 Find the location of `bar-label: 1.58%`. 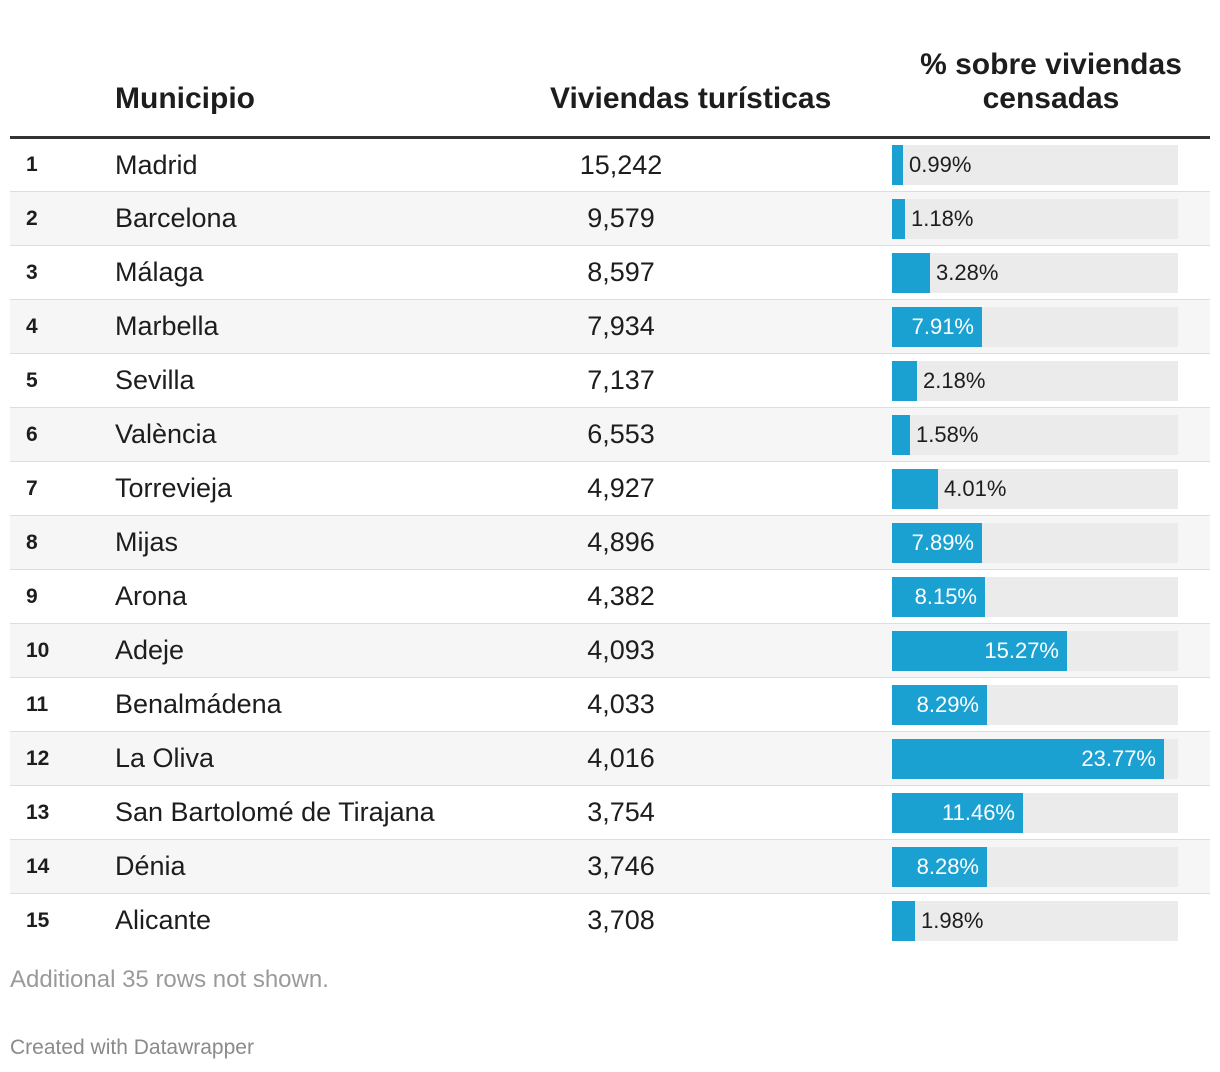

bar-label: 1.58% is located at coordinates (947, 434).